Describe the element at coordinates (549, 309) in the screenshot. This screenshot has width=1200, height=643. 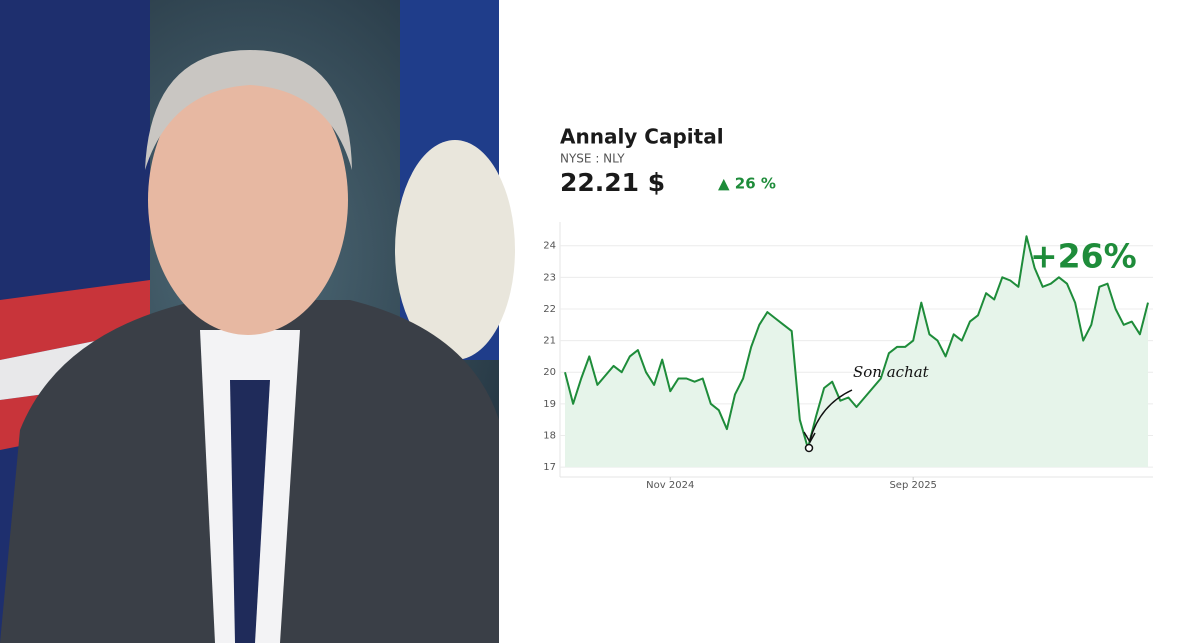
I see `y-tick-label: 22` at that location.